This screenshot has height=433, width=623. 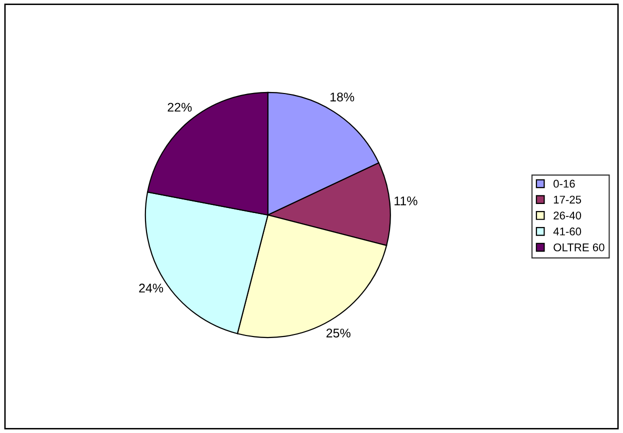 I want to click on legend-label: 41-60, so click(x=567, y=232).